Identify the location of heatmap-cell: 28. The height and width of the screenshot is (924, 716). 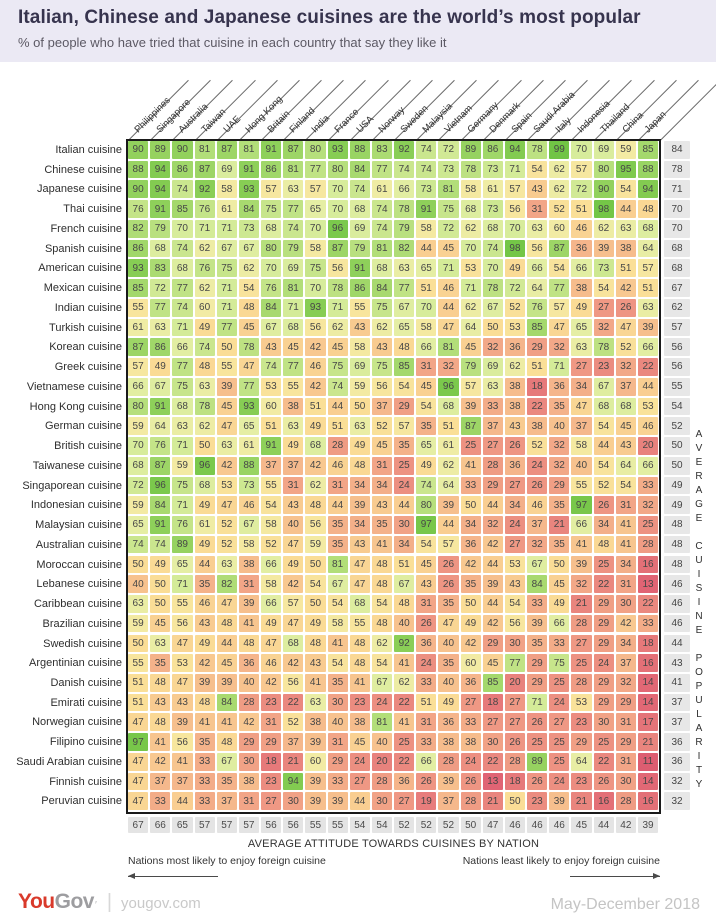
(648, 544).